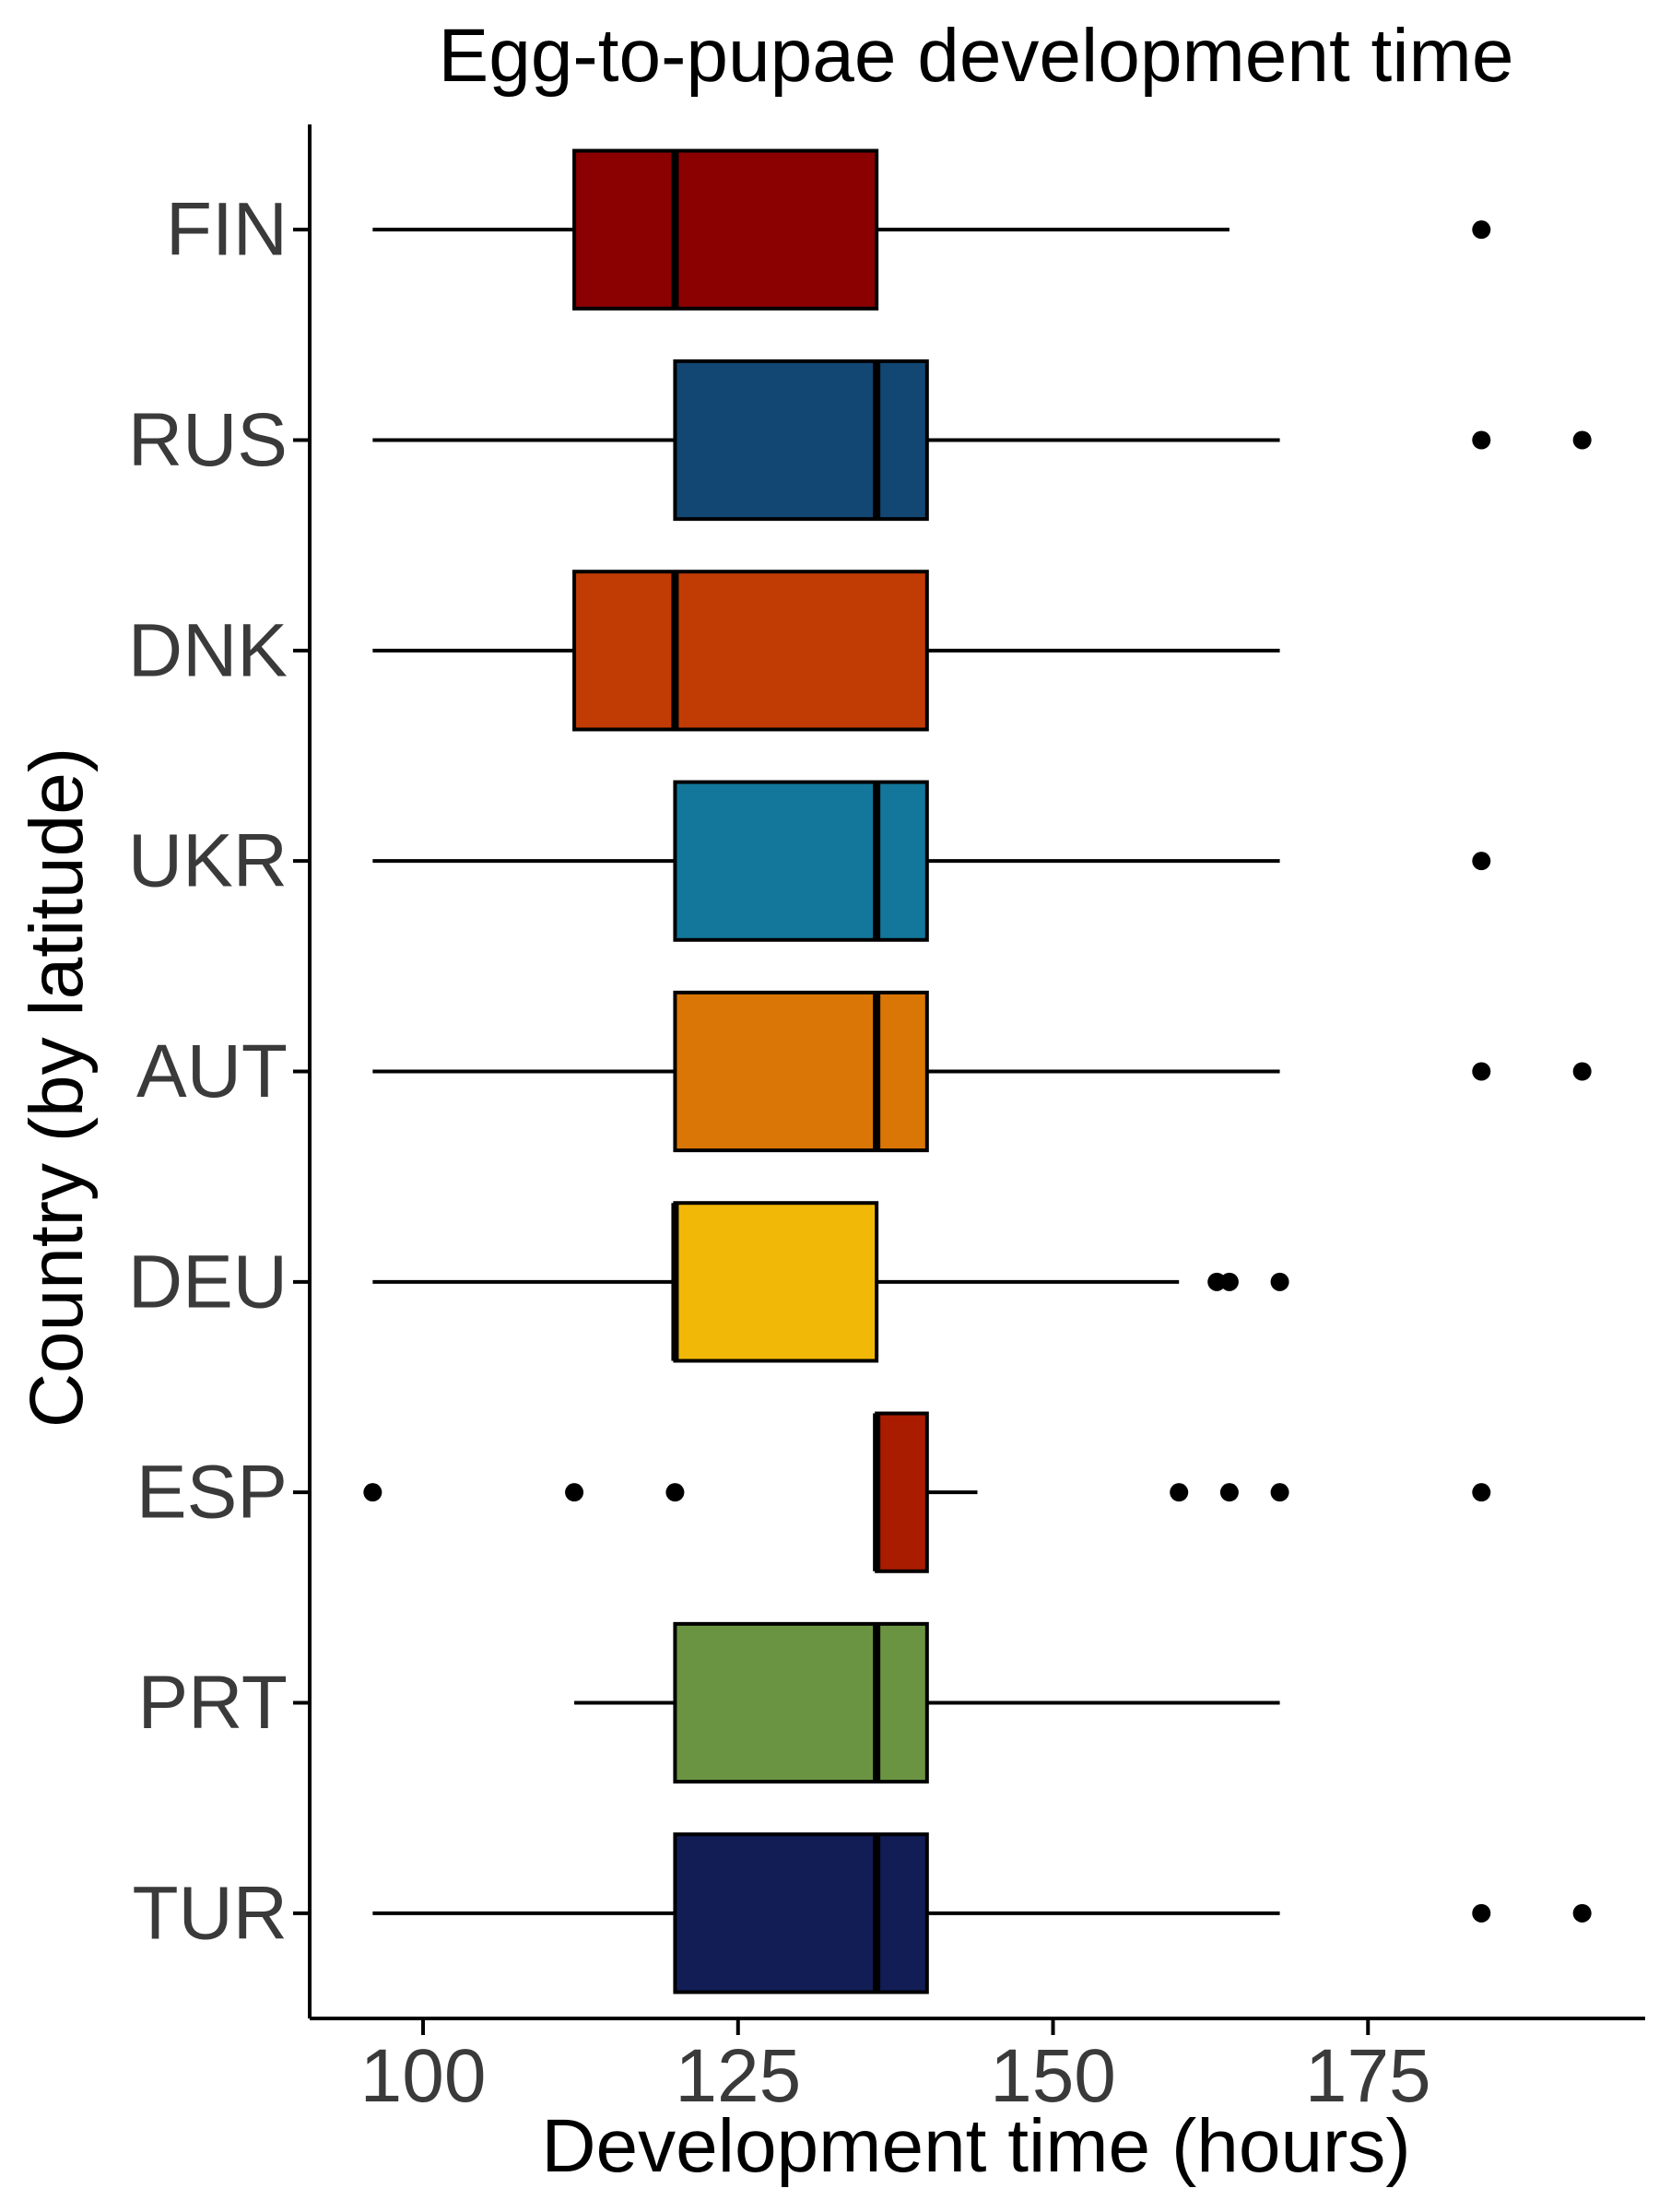 The height and width of the screenshot is (2212, 1659). Describe the element at coordinates (976, 56) in the screenshot. I see `chart-title: Egg-to-pupae development time` at that location.